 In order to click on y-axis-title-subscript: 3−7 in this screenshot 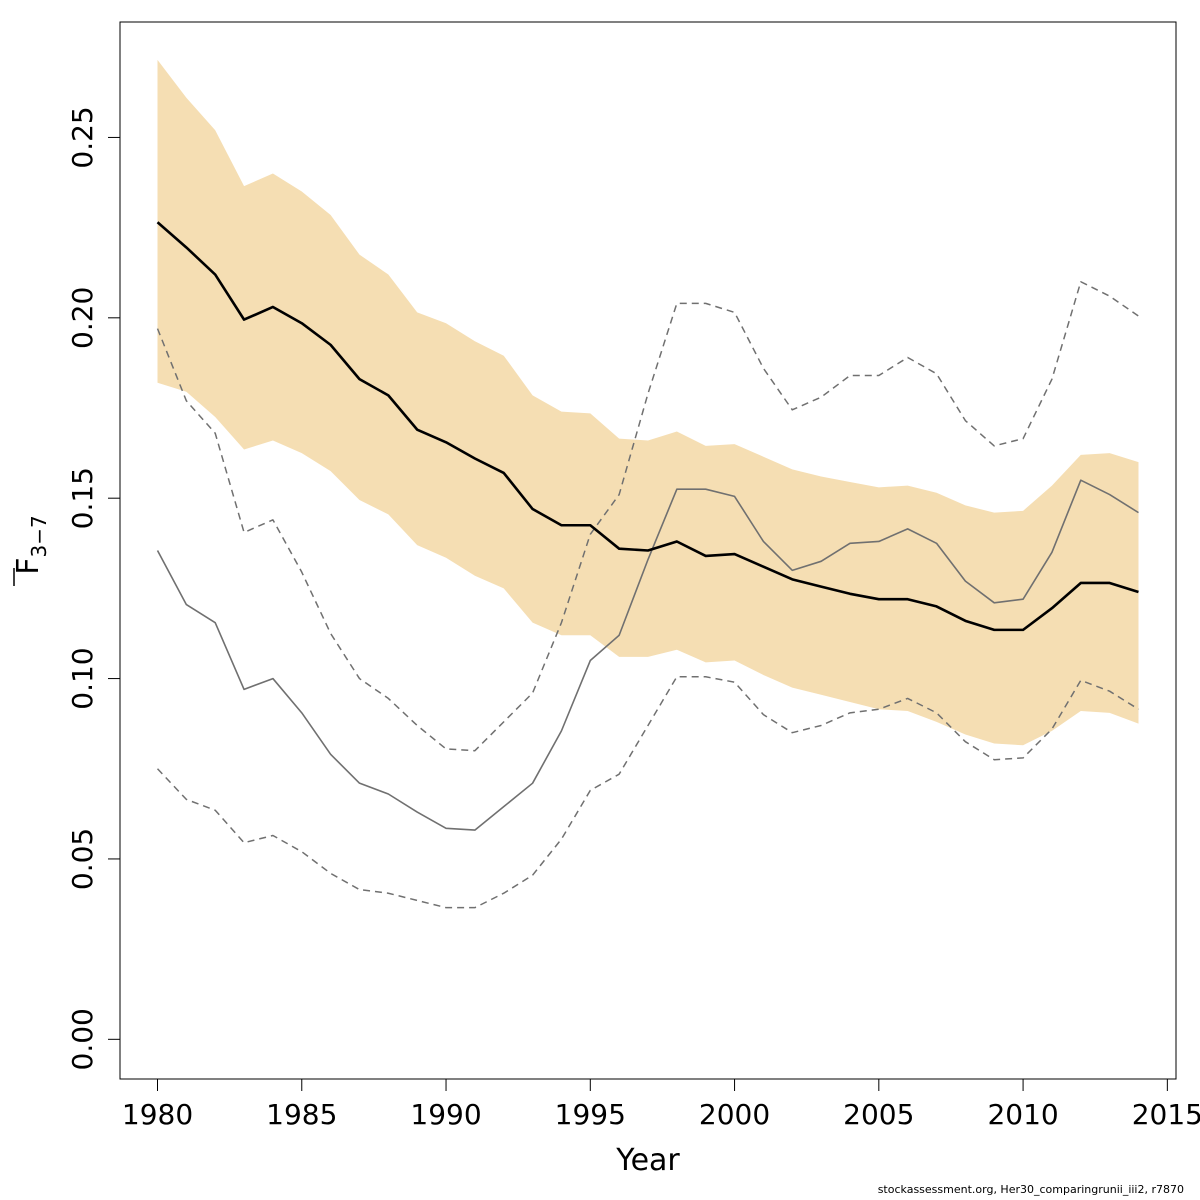, I will do `click(39, 536)`.